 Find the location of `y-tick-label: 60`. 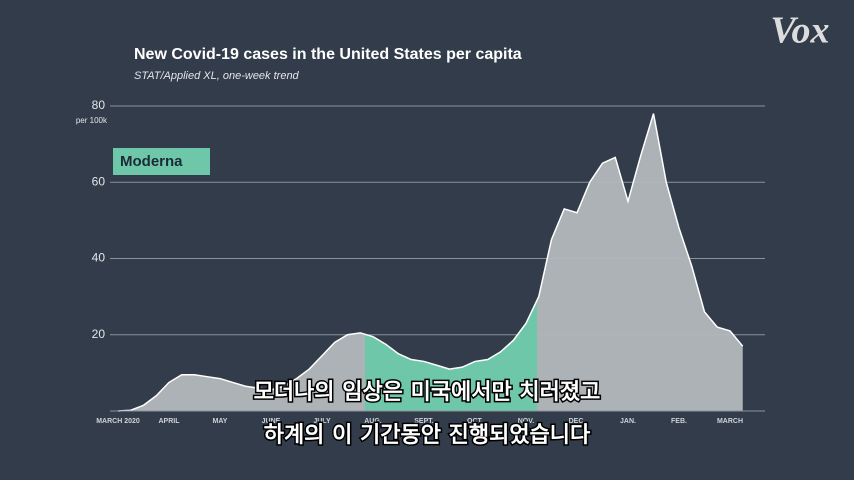

y-tick-label: 60 is located at coordinates (99, 181).